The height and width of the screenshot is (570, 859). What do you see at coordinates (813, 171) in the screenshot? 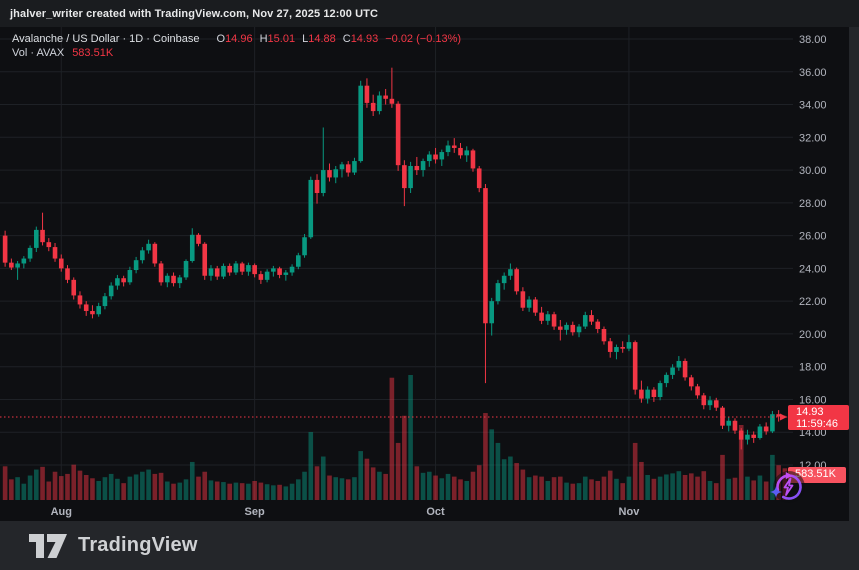
I see `price-tick-label: 30.00` at bounding box center [813, 171].